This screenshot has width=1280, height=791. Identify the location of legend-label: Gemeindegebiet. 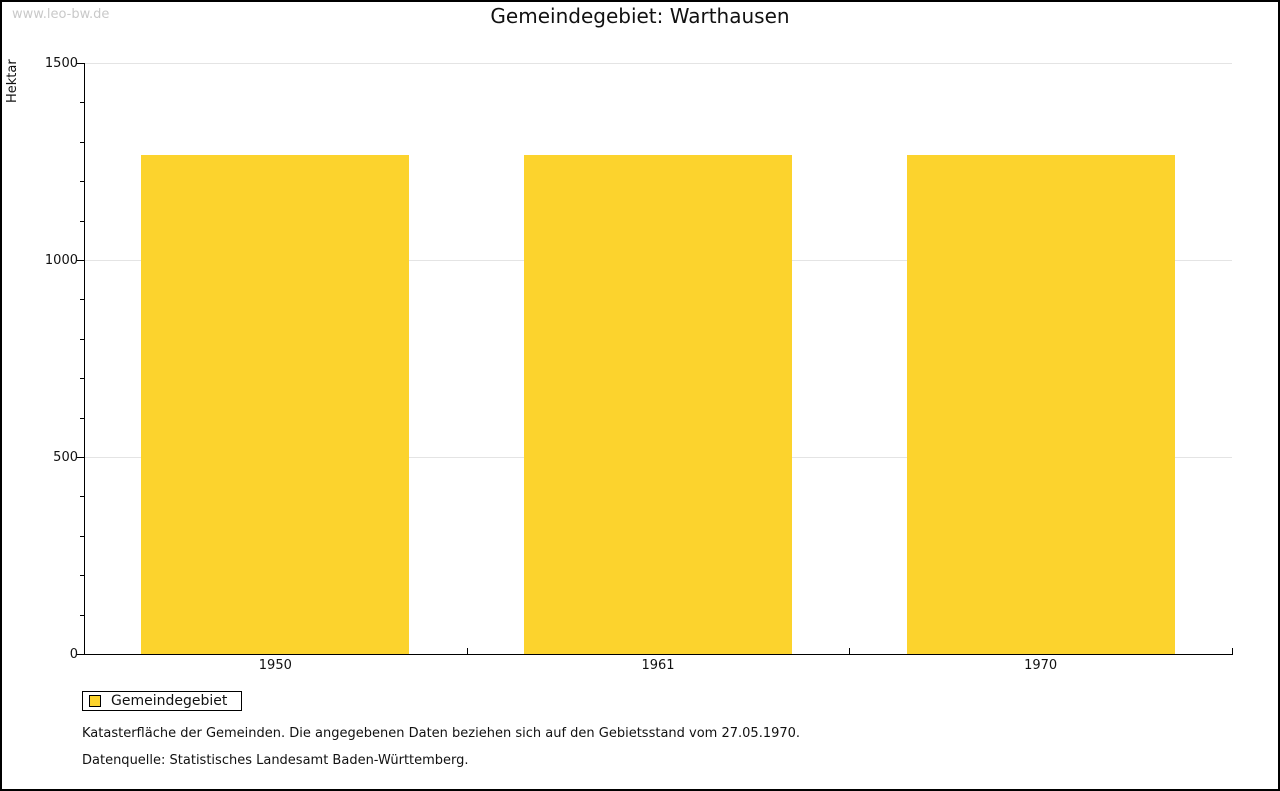
(169, 701).